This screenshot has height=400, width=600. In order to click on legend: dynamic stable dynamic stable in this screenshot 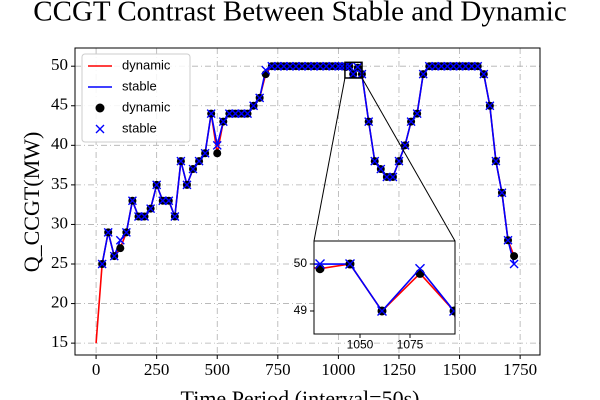, I will do `click(136, 98)`.